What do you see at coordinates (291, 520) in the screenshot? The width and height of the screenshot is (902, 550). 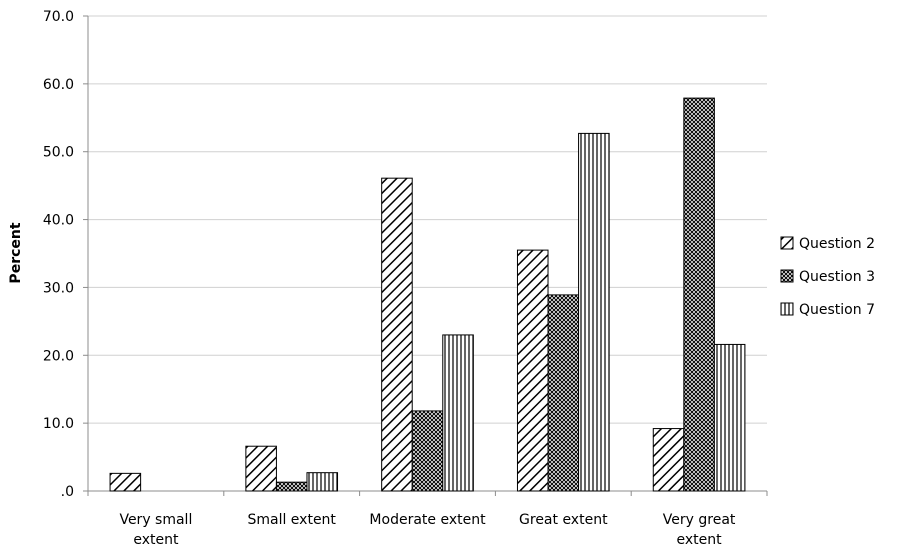 I see `x-category-label: Small extent` at bounding box center [291, 520].